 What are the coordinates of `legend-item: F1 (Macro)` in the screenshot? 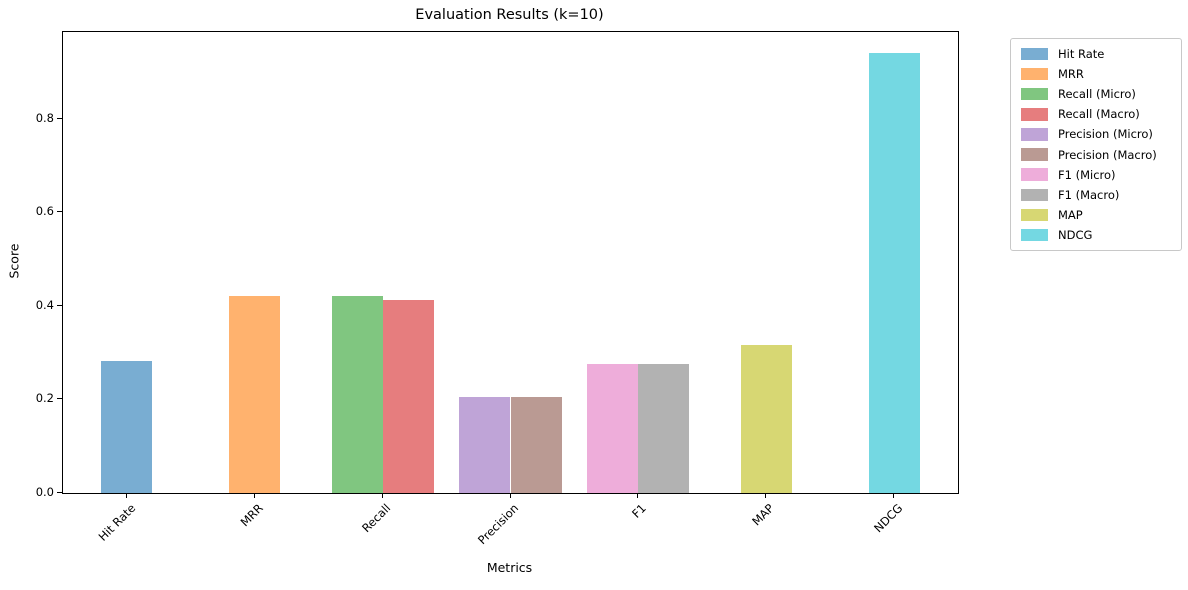 It's located at (1096, 195).